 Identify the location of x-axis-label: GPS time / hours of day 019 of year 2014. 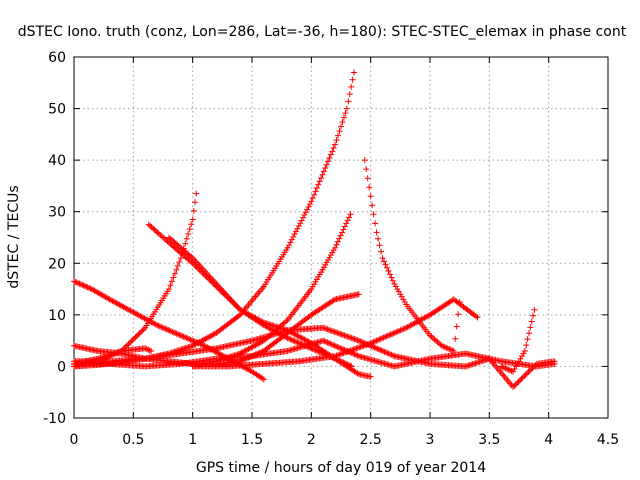
(341, 468).